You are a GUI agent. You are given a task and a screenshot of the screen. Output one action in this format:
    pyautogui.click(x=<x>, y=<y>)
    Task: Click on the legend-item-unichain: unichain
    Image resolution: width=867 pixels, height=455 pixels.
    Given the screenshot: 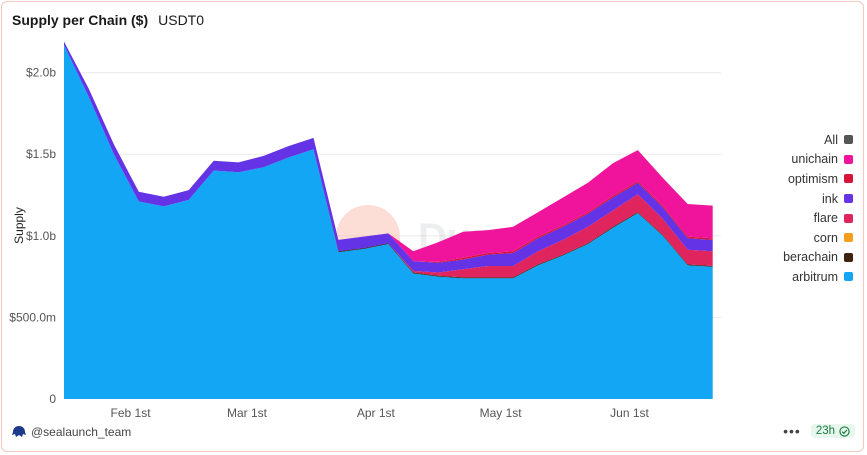 What is the action you would take?
    pyautogui.click(x=793, y=160)
    